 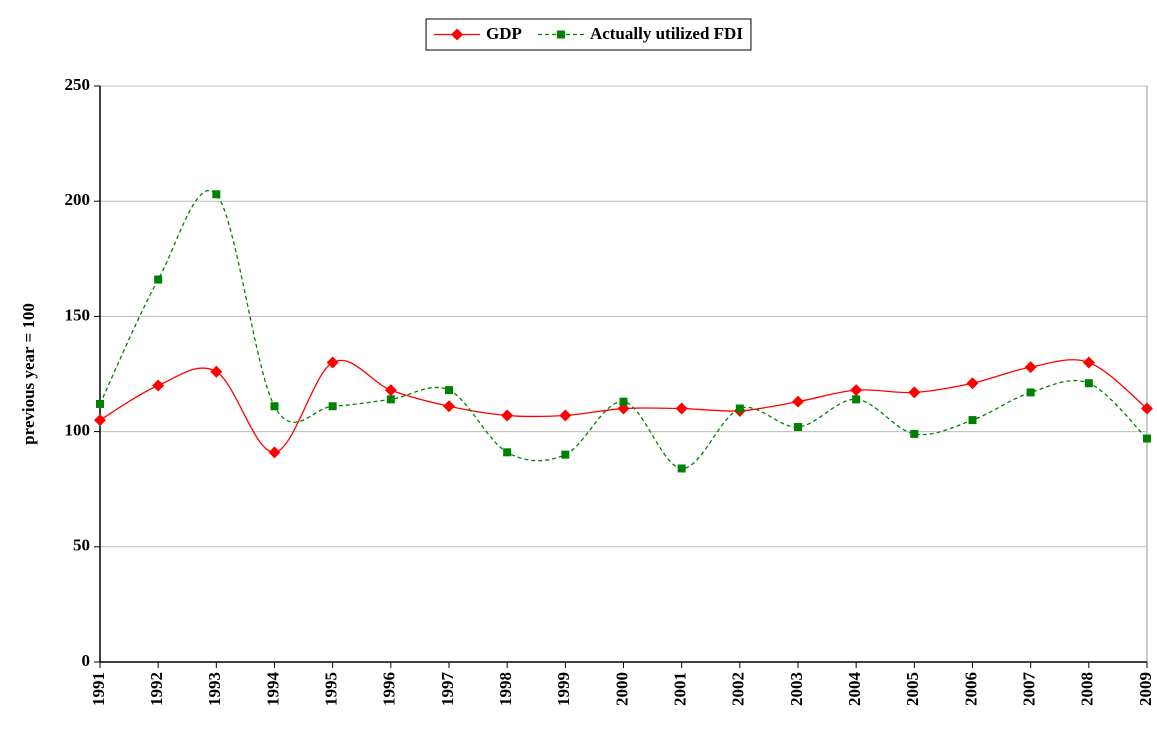 What do you see at coordinates (214, 689) in the screenshot?
I see `x-tick-label: 1993` at bounding box center [214, 689].